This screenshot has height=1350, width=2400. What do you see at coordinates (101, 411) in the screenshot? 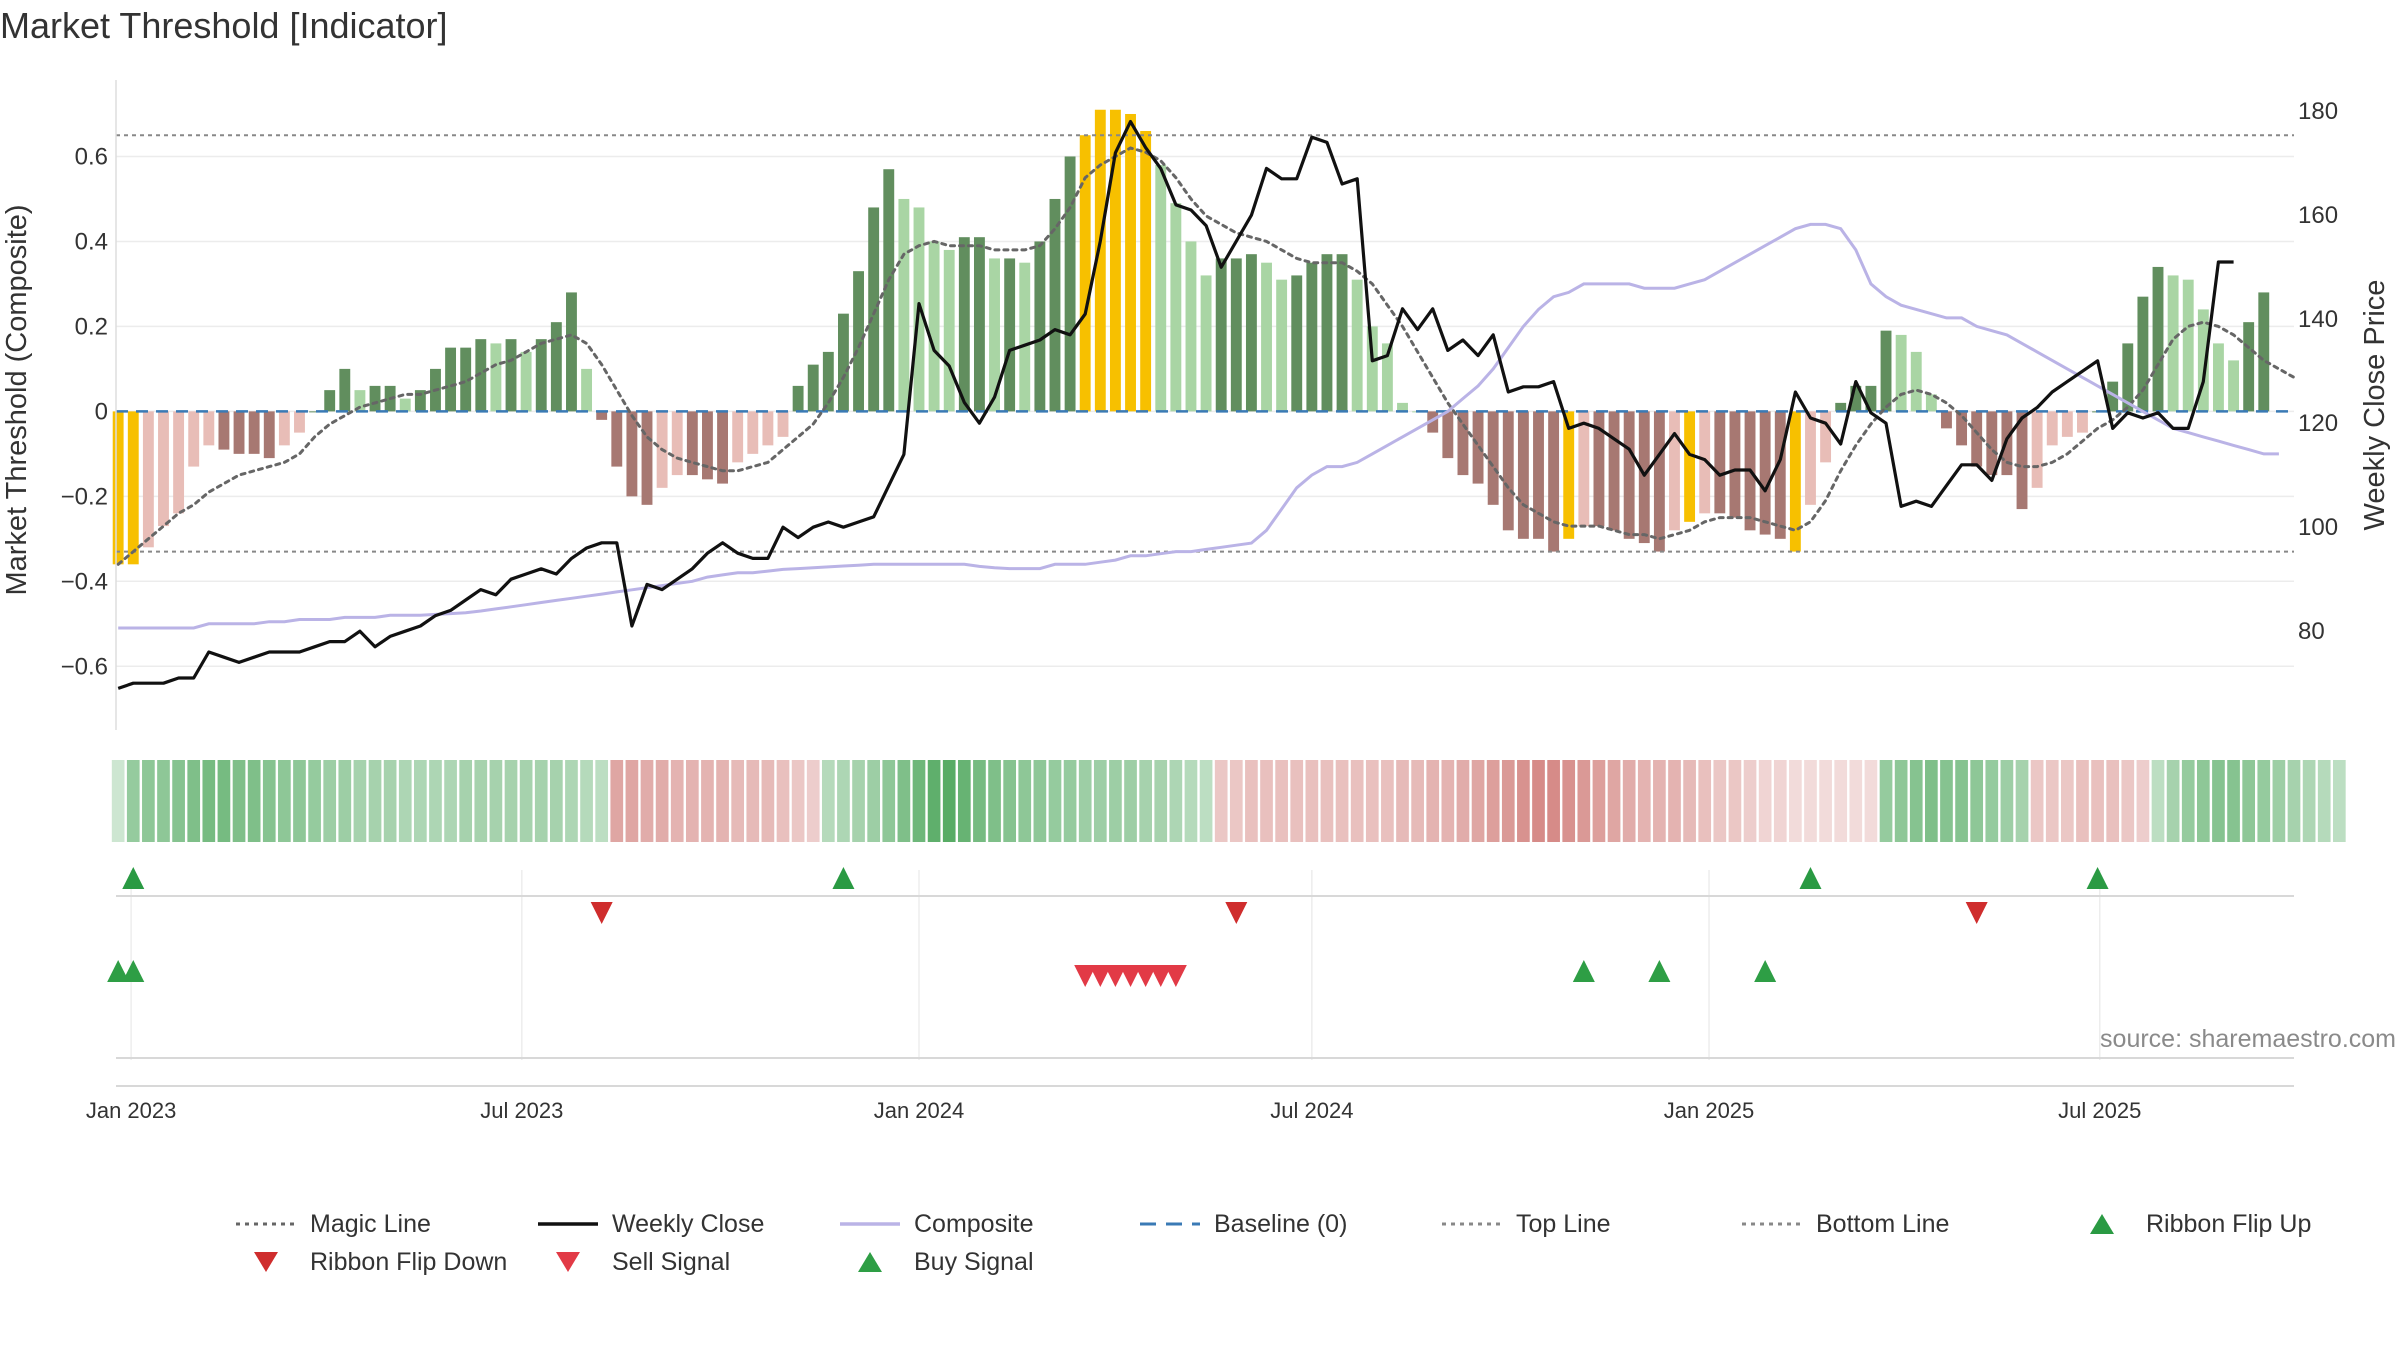
I see `y-tick-label: 0` at bounding box center [101, 411].